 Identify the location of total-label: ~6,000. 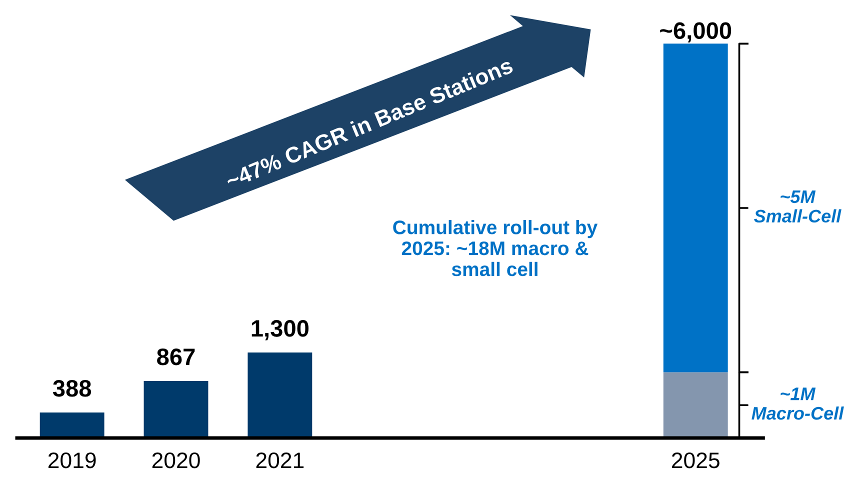
(696, 32).